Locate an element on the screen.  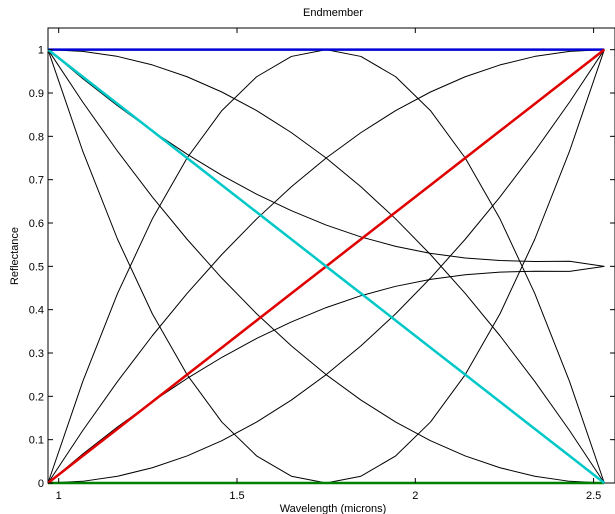
x-tick-label: 2.5 is located at coordinates (593, 496).